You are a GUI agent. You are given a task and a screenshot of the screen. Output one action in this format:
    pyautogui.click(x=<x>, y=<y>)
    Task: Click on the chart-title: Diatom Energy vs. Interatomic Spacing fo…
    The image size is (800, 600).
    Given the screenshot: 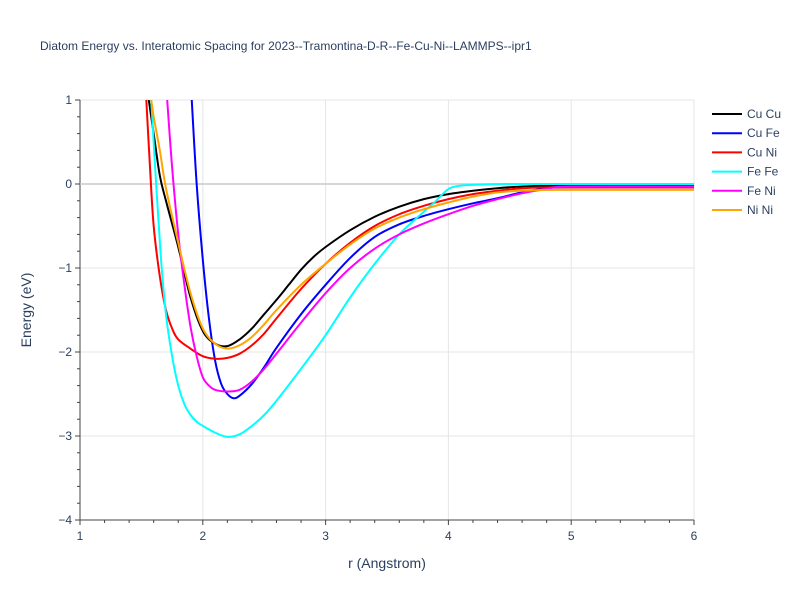 What is the action you would take?
    pyautogui.click(x=286, y=46)
    